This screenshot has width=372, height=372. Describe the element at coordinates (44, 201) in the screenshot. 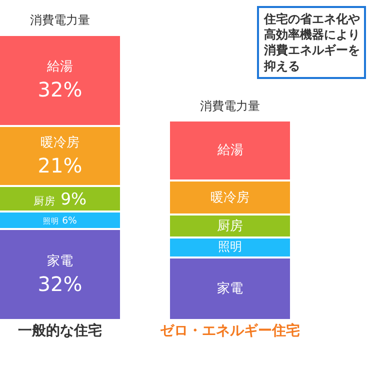

I see `text: 厨房` at that location.